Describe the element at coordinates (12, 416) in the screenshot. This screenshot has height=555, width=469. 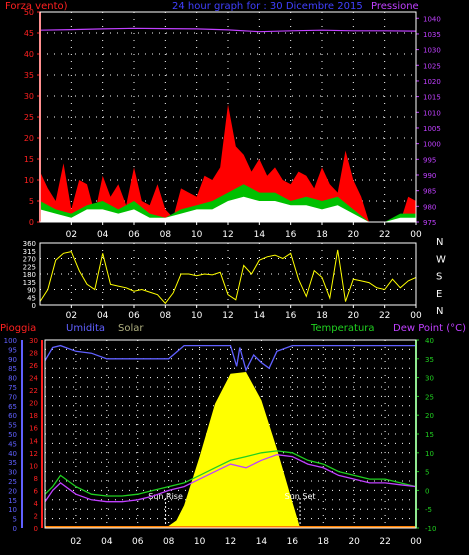
I see `humidity-ytick-label: 60` at that location.